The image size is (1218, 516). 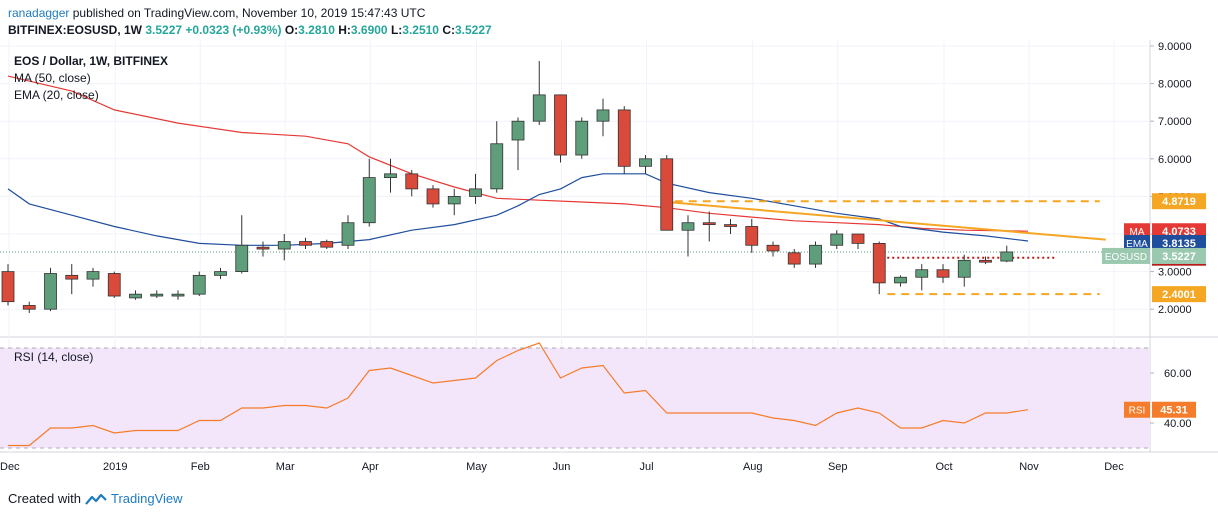 I want to click on time-tick-label: Jun, so click(x=562, y=467).